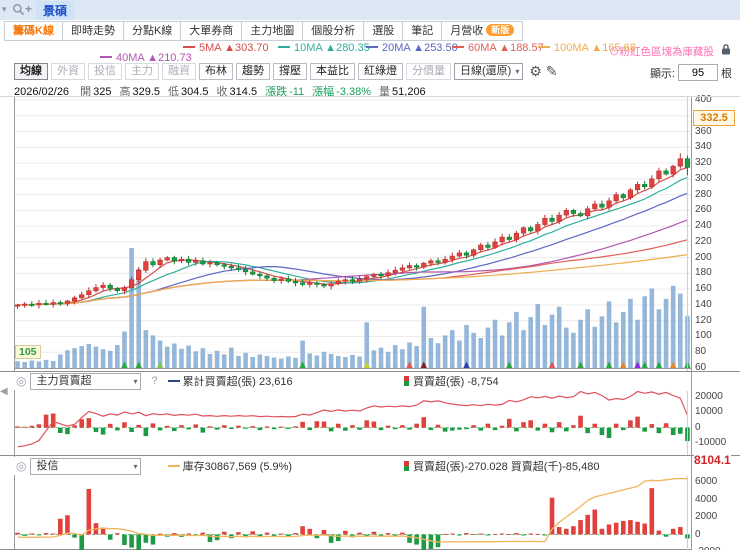  What do you see at coordinates (96, 92) in the screenshot?
I see `quote-開: 開 325` at bounding box center [96, 92].